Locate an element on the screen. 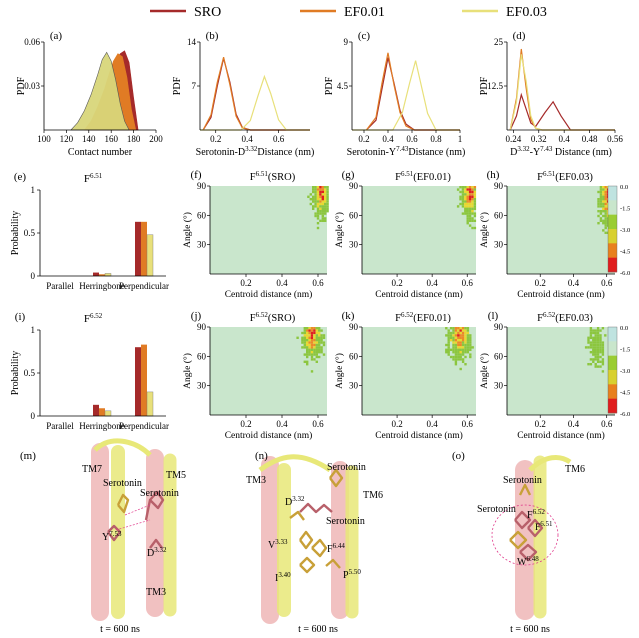 This screenshot has height=638, width=639. y-tick-label: 90 is located at coordinates (202, 327).